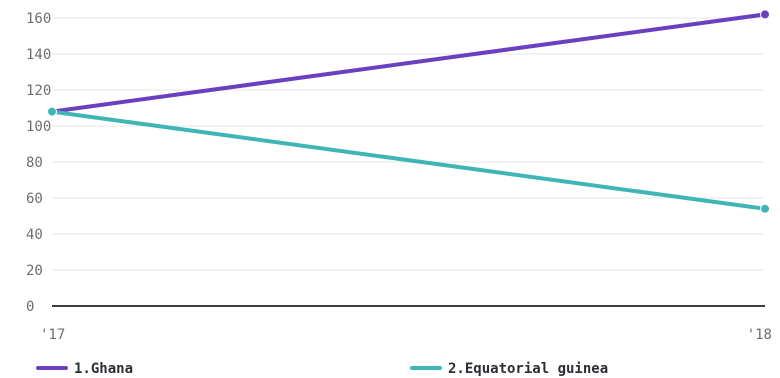 The image size is (780, 378). I want to click on y-tick-label: 20, so click(34, 271).